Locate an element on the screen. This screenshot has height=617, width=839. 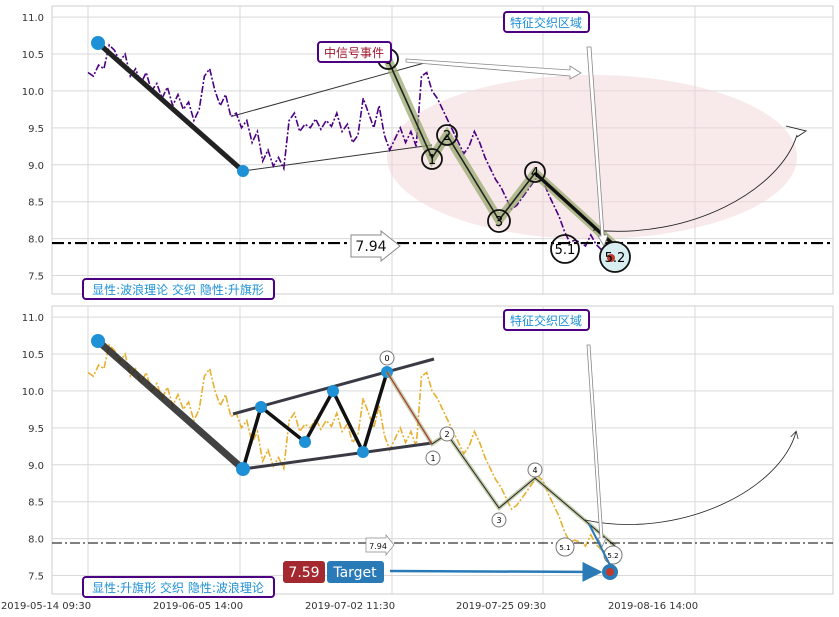
bottom-y-tick-label: 8.0 is located at coordinates (36, 540).